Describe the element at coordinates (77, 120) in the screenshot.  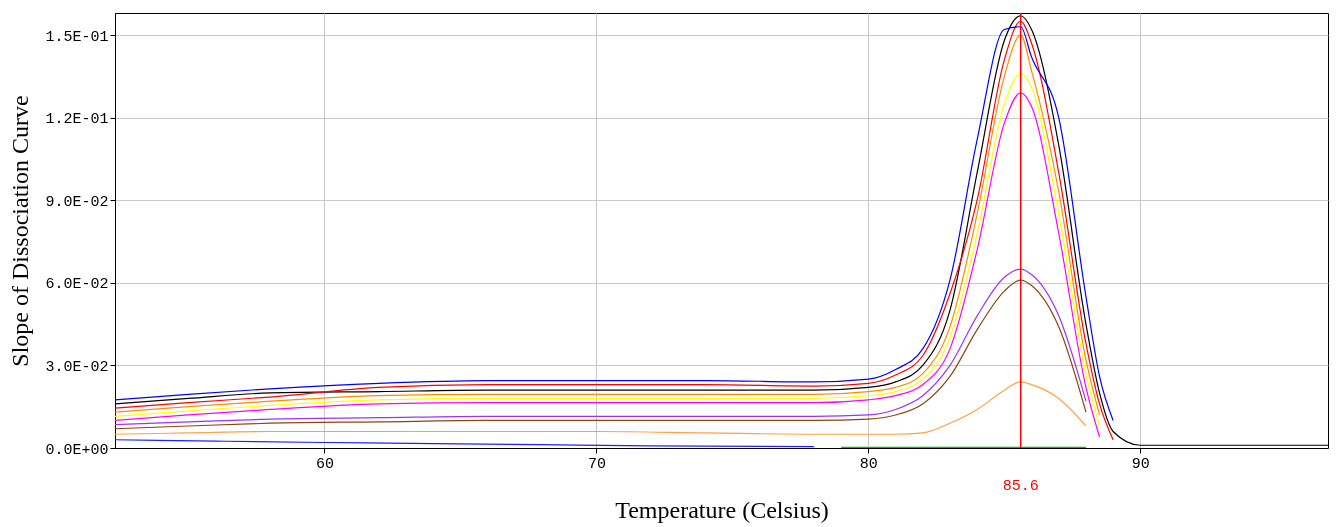
I see `y-tick-label: 1.2E-01` at that location.